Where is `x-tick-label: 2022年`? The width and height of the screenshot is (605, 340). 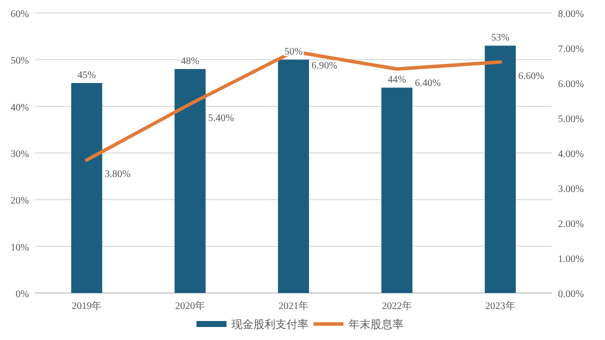 x-tick-label: 2022年 is located at coordinates (397, 306).